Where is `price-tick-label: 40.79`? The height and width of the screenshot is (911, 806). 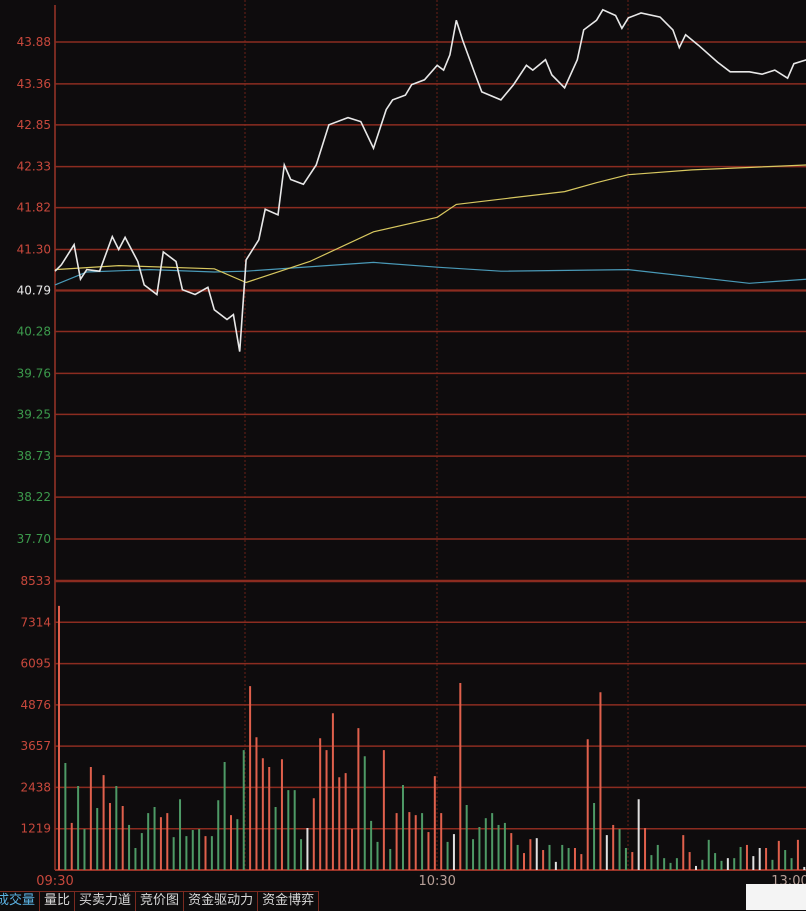 price-tick-label: 40.79 is located at coordinates (34, 291).